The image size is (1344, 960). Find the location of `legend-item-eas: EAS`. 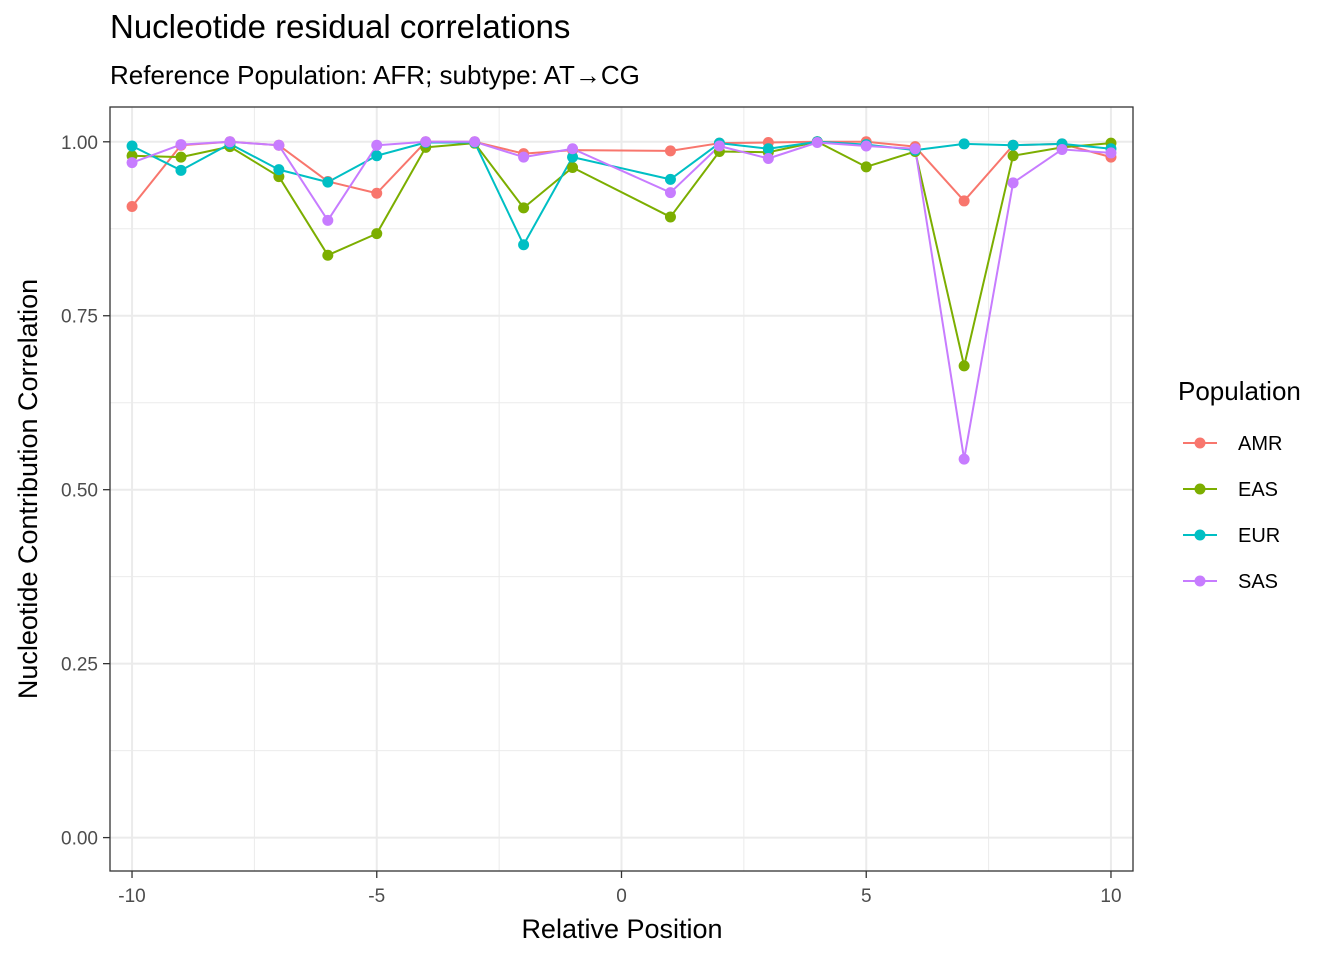

legend-item-eas: EAS is located at coordinates (1230, 490).